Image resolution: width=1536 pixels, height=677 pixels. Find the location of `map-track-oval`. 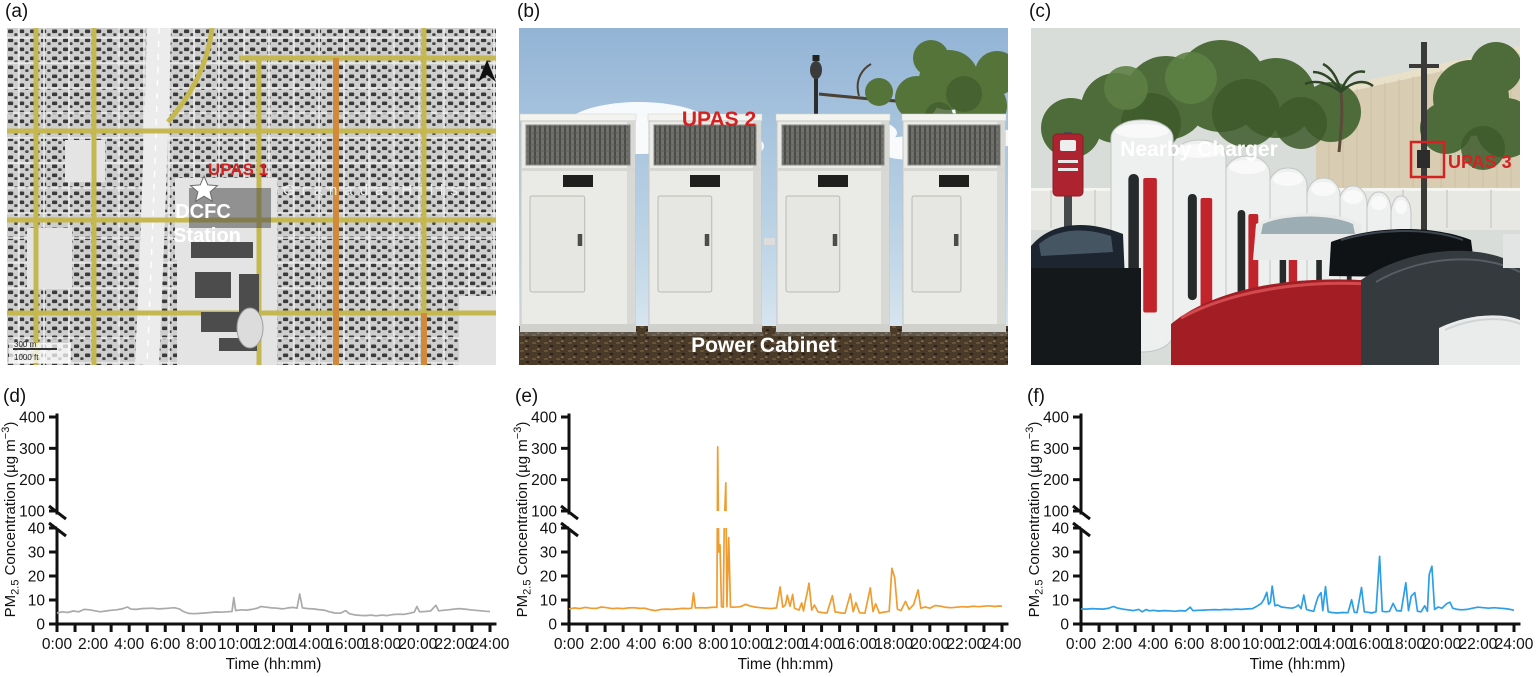

map-track-oval is located at coordinates (250, 328).